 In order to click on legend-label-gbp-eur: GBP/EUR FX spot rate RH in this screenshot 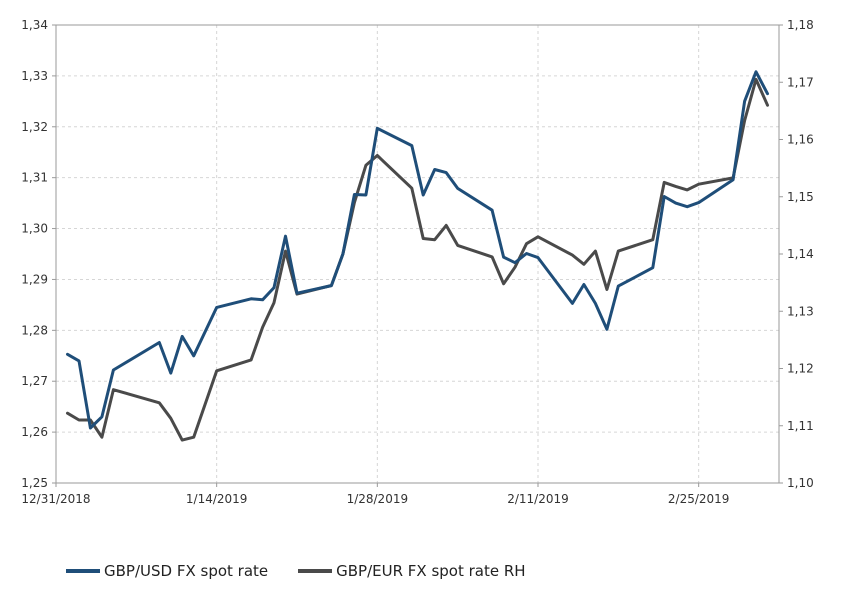, I will do `click(431, 571)`.